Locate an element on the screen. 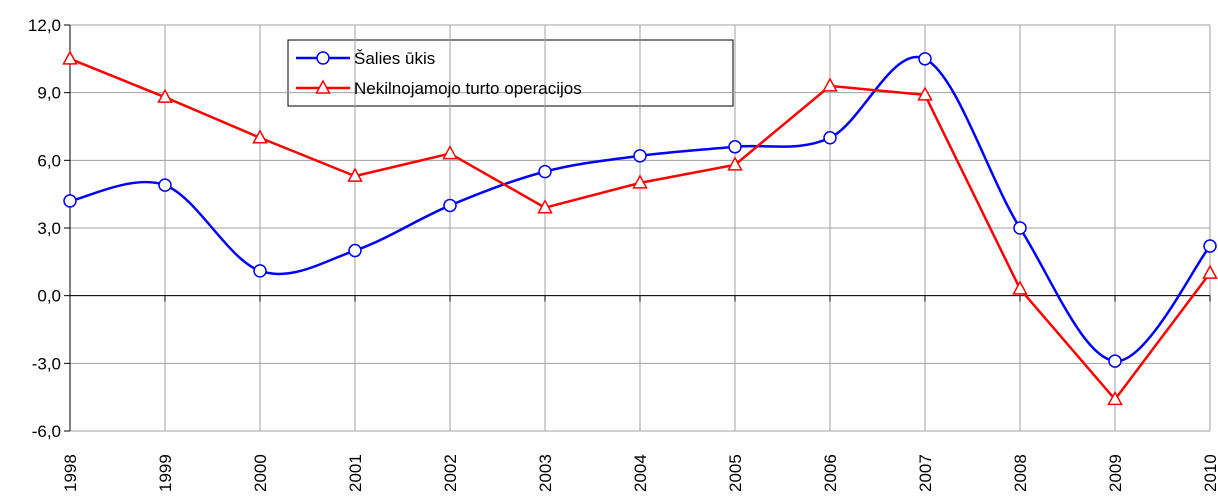 This screenshot has width=1218, height=501. x-tick-label: 2004 is located at coordinates (640, 473).